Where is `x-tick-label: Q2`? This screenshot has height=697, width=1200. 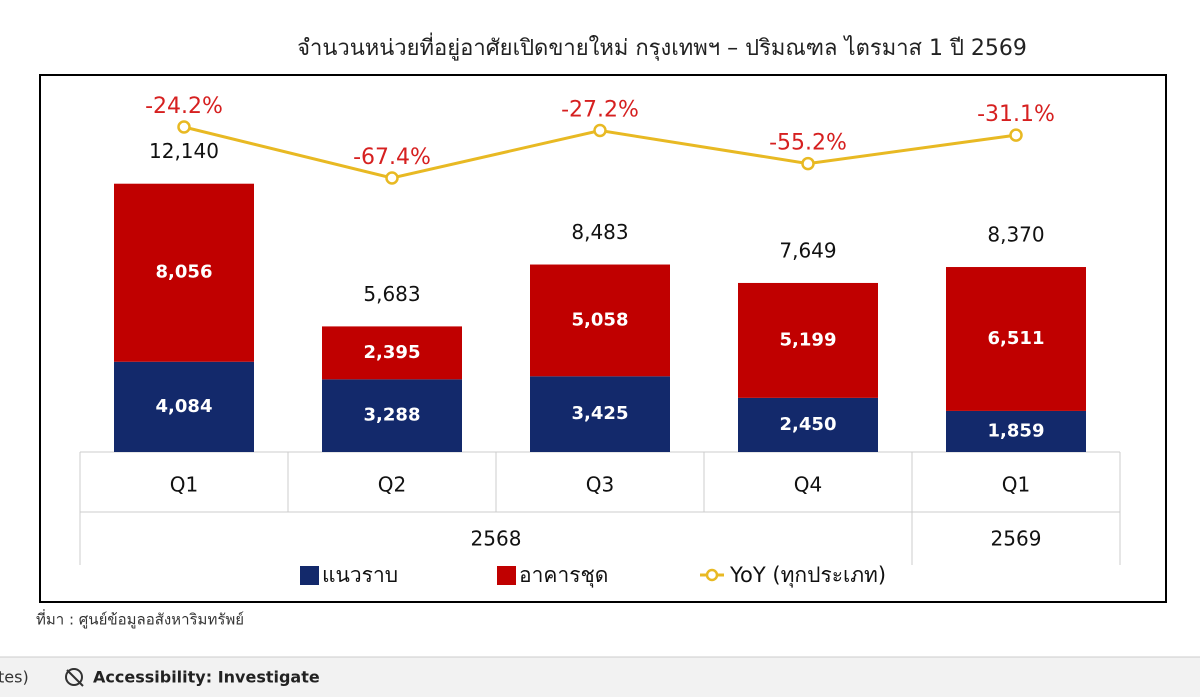 x-tick-label: Q2 is located at coordinates (392, 485).